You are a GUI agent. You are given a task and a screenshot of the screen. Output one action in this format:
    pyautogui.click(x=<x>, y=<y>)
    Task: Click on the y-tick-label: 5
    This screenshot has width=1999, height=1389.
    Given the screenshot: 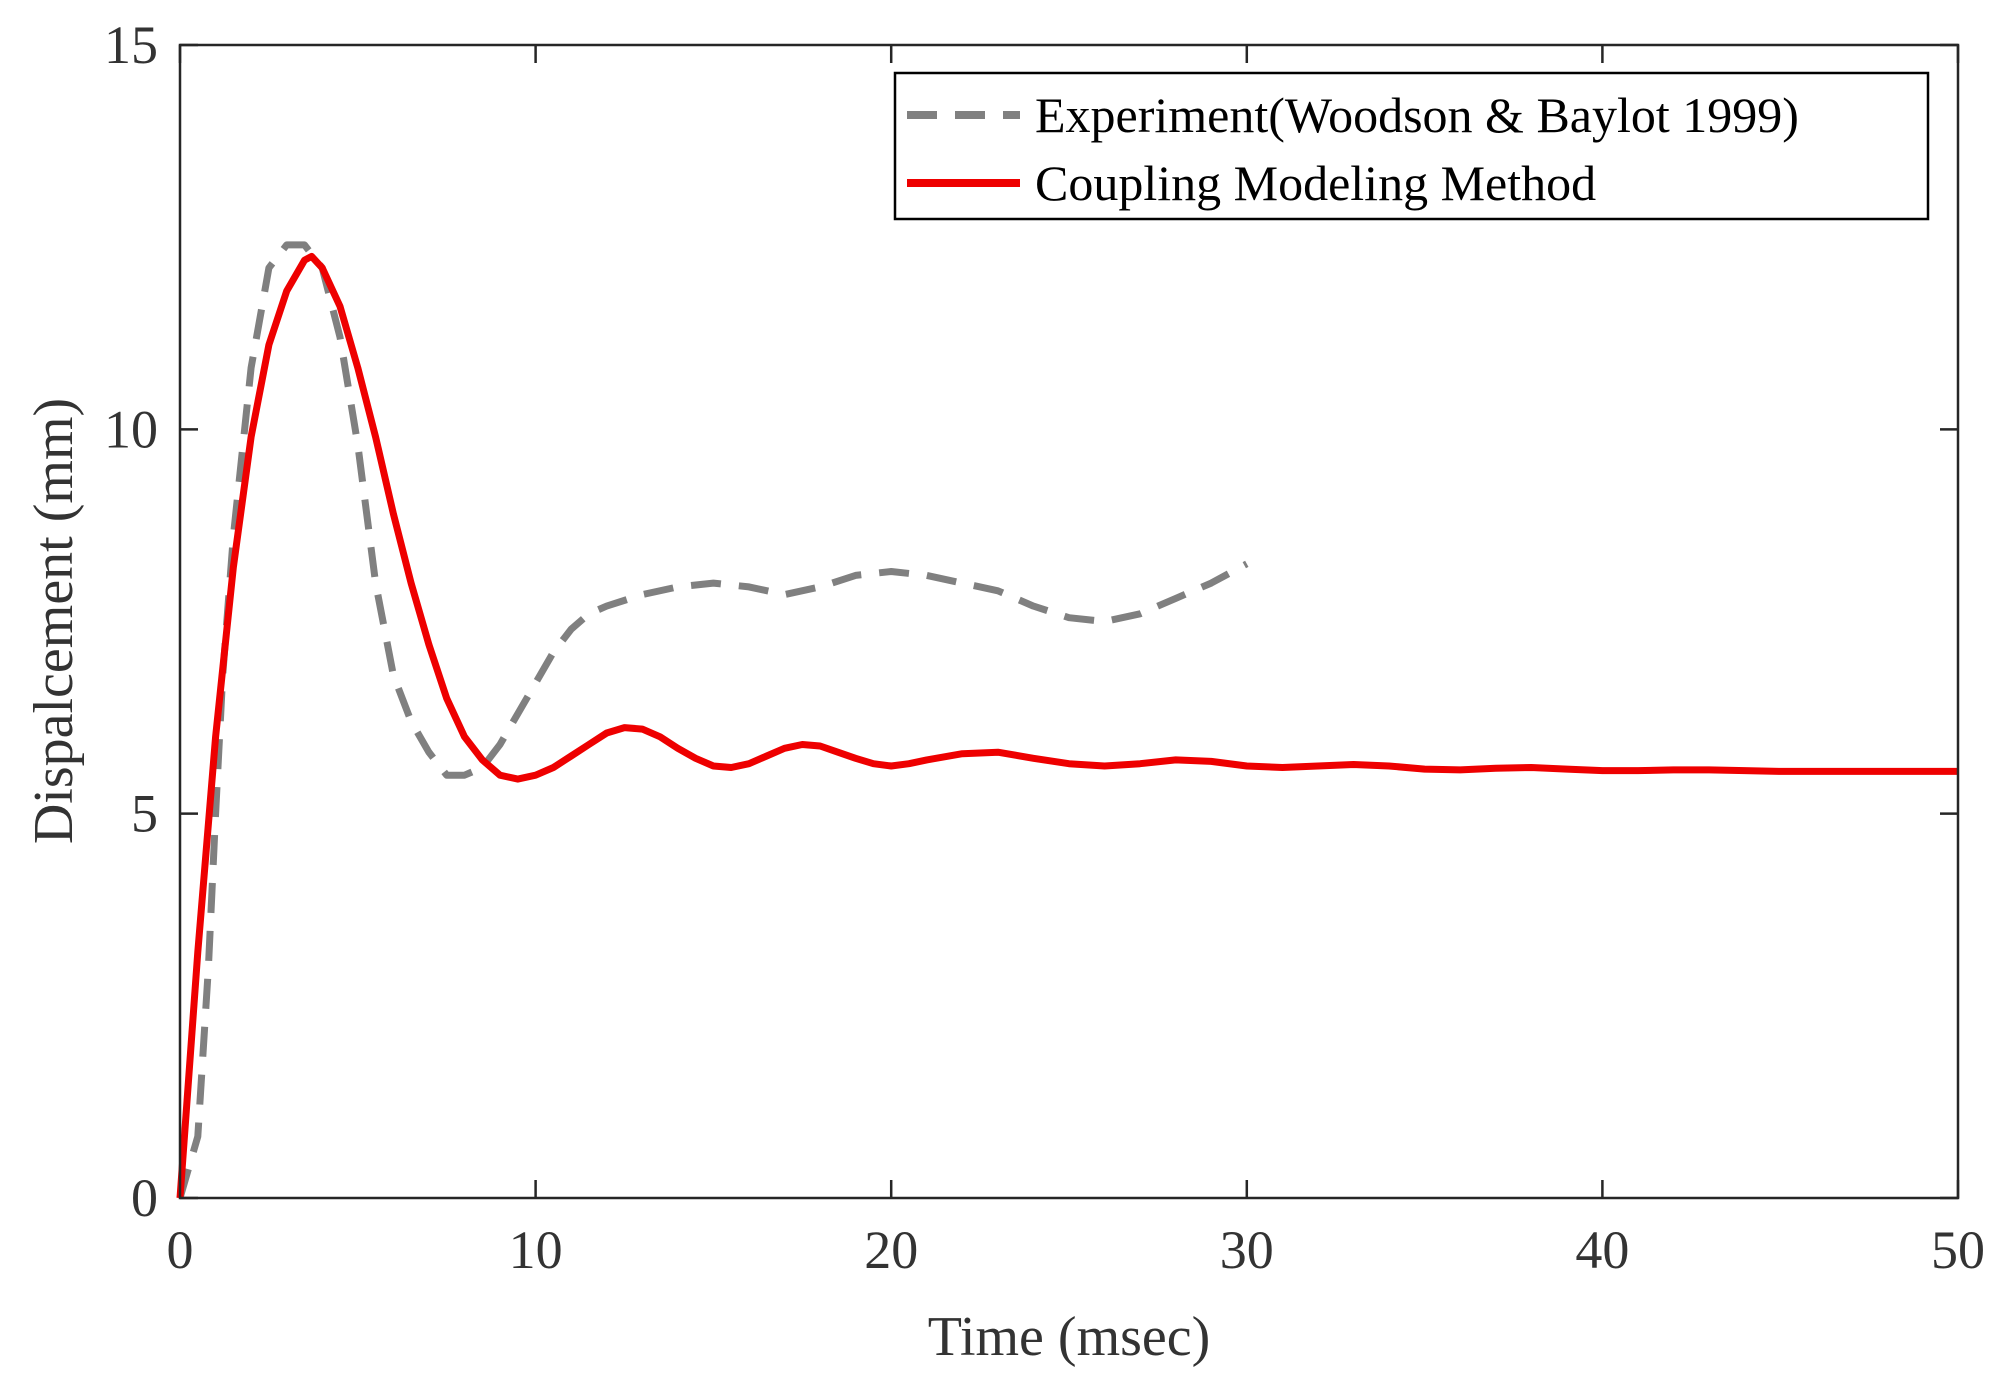 What is the action you would take?
    pyautogui.click(x=144, y=814)
    